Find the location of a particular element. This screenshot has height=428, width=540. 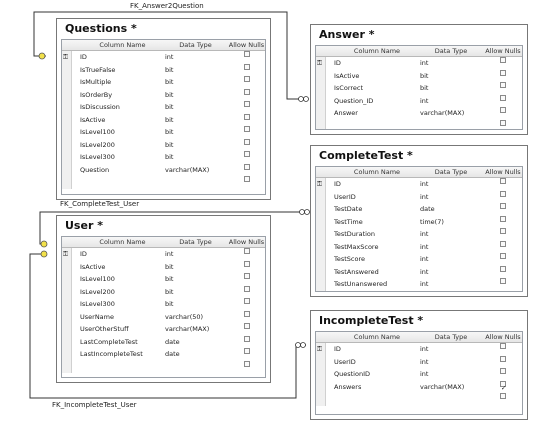

table-row: IsDiscussion bit is located at coordinates (163, 107).